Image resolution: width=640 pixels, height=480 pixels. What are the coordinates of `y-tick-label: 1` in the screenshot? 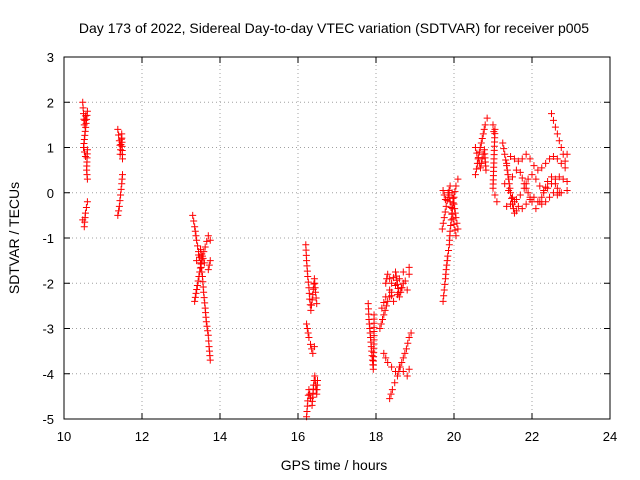 It's located at (50, 148).